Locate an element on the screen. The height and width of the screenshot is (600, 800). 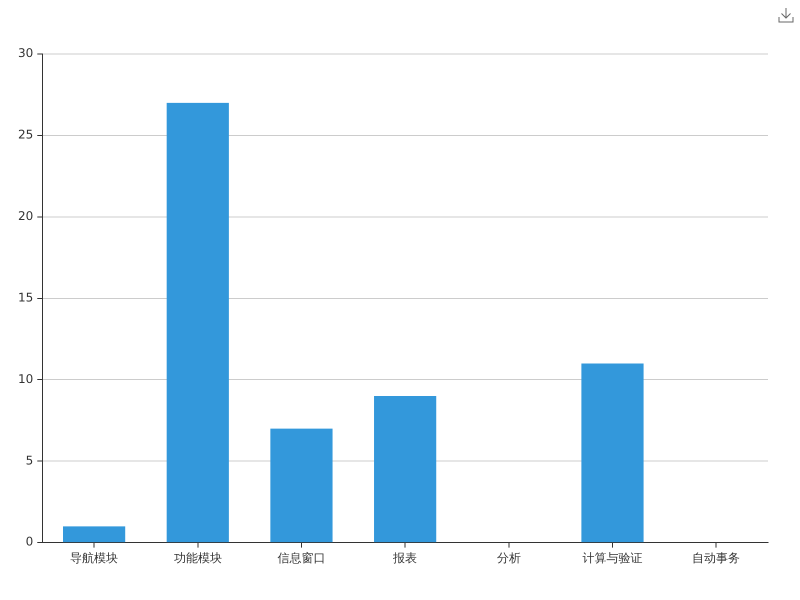
y-tick-label: 20 is located at coordinates (26, 215).